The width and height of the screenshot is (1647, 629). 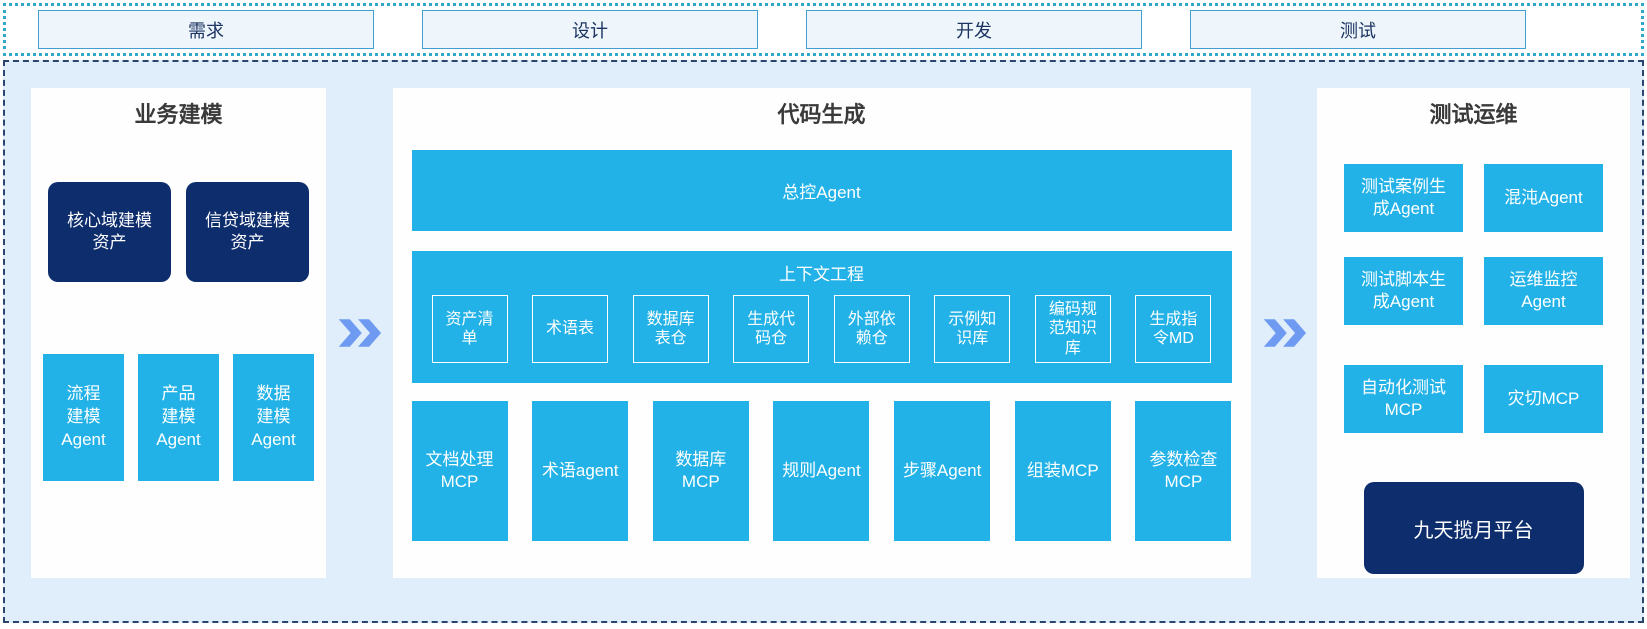 I want to click on flow-chevron-right, so click(x=1284, y=333).